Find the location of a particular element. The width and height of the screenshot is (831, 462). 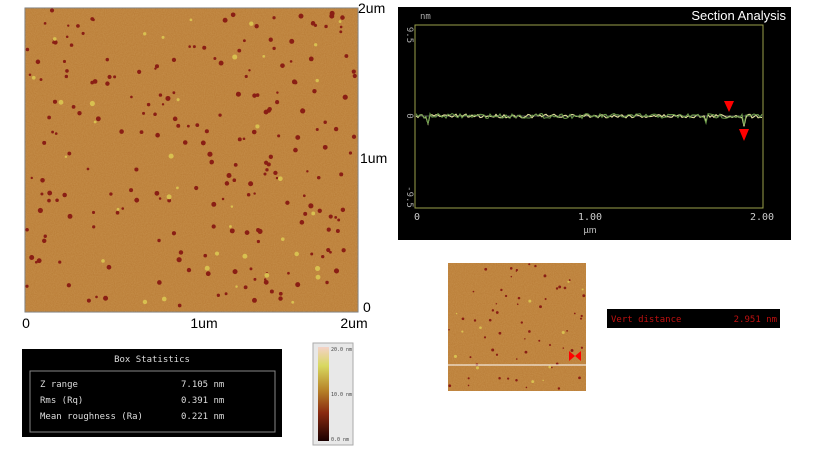

profile is located at coordinates (589, 119).